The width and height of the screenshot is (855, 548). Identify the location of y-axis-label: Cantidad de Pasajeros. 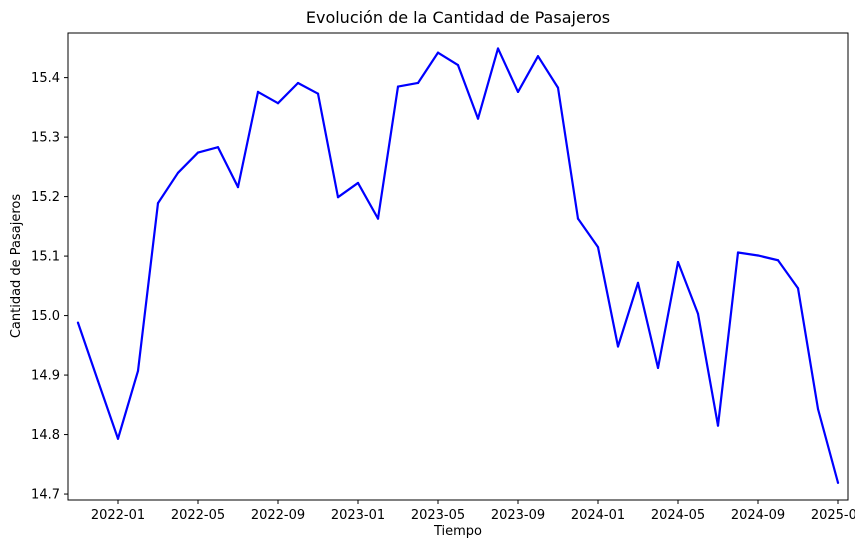
(16, 266).